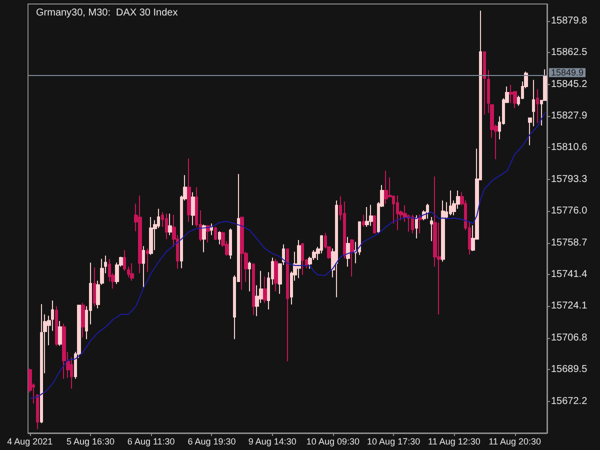 This screenshot has width=600, height=450. What do you see at coordinates (333, 441) in the screenshot?
I see `x-tick-label: 10 Aug 09:30` at bounding box center [333, 441].